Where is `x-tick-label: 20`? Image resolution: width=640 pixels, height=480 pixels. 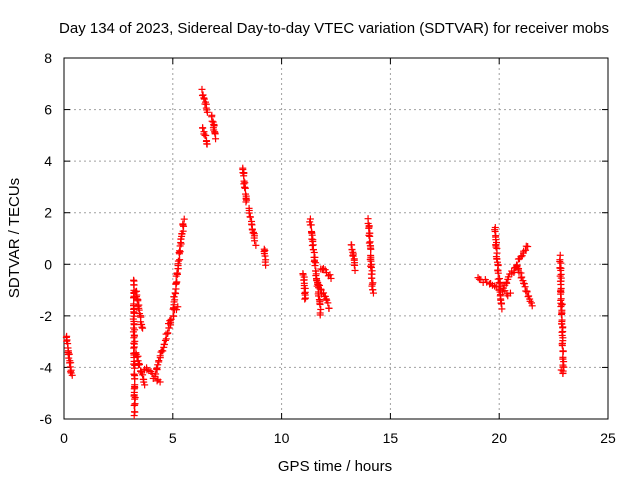
x-tick-label: 20 is located at coordinates (499, 438).